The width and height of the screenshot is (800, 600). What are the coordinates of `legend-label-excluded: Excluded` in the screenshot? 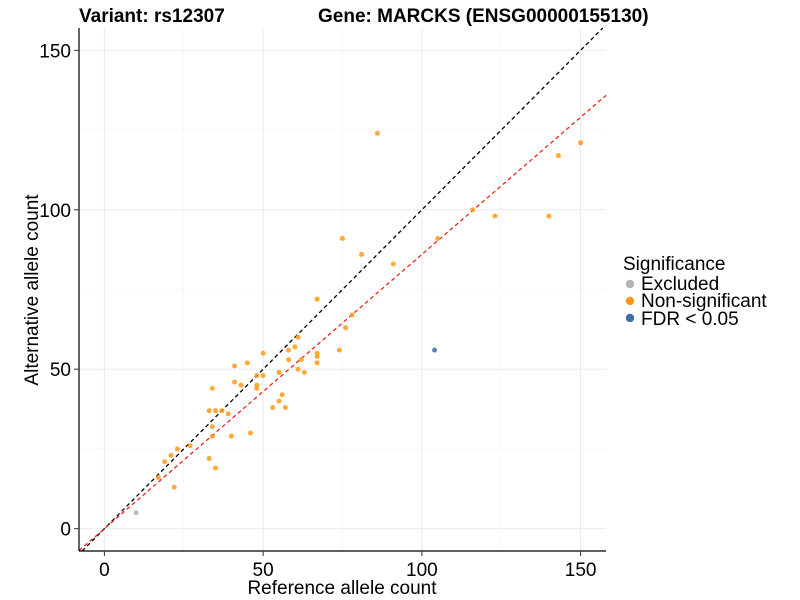 It's located at (680, 284).